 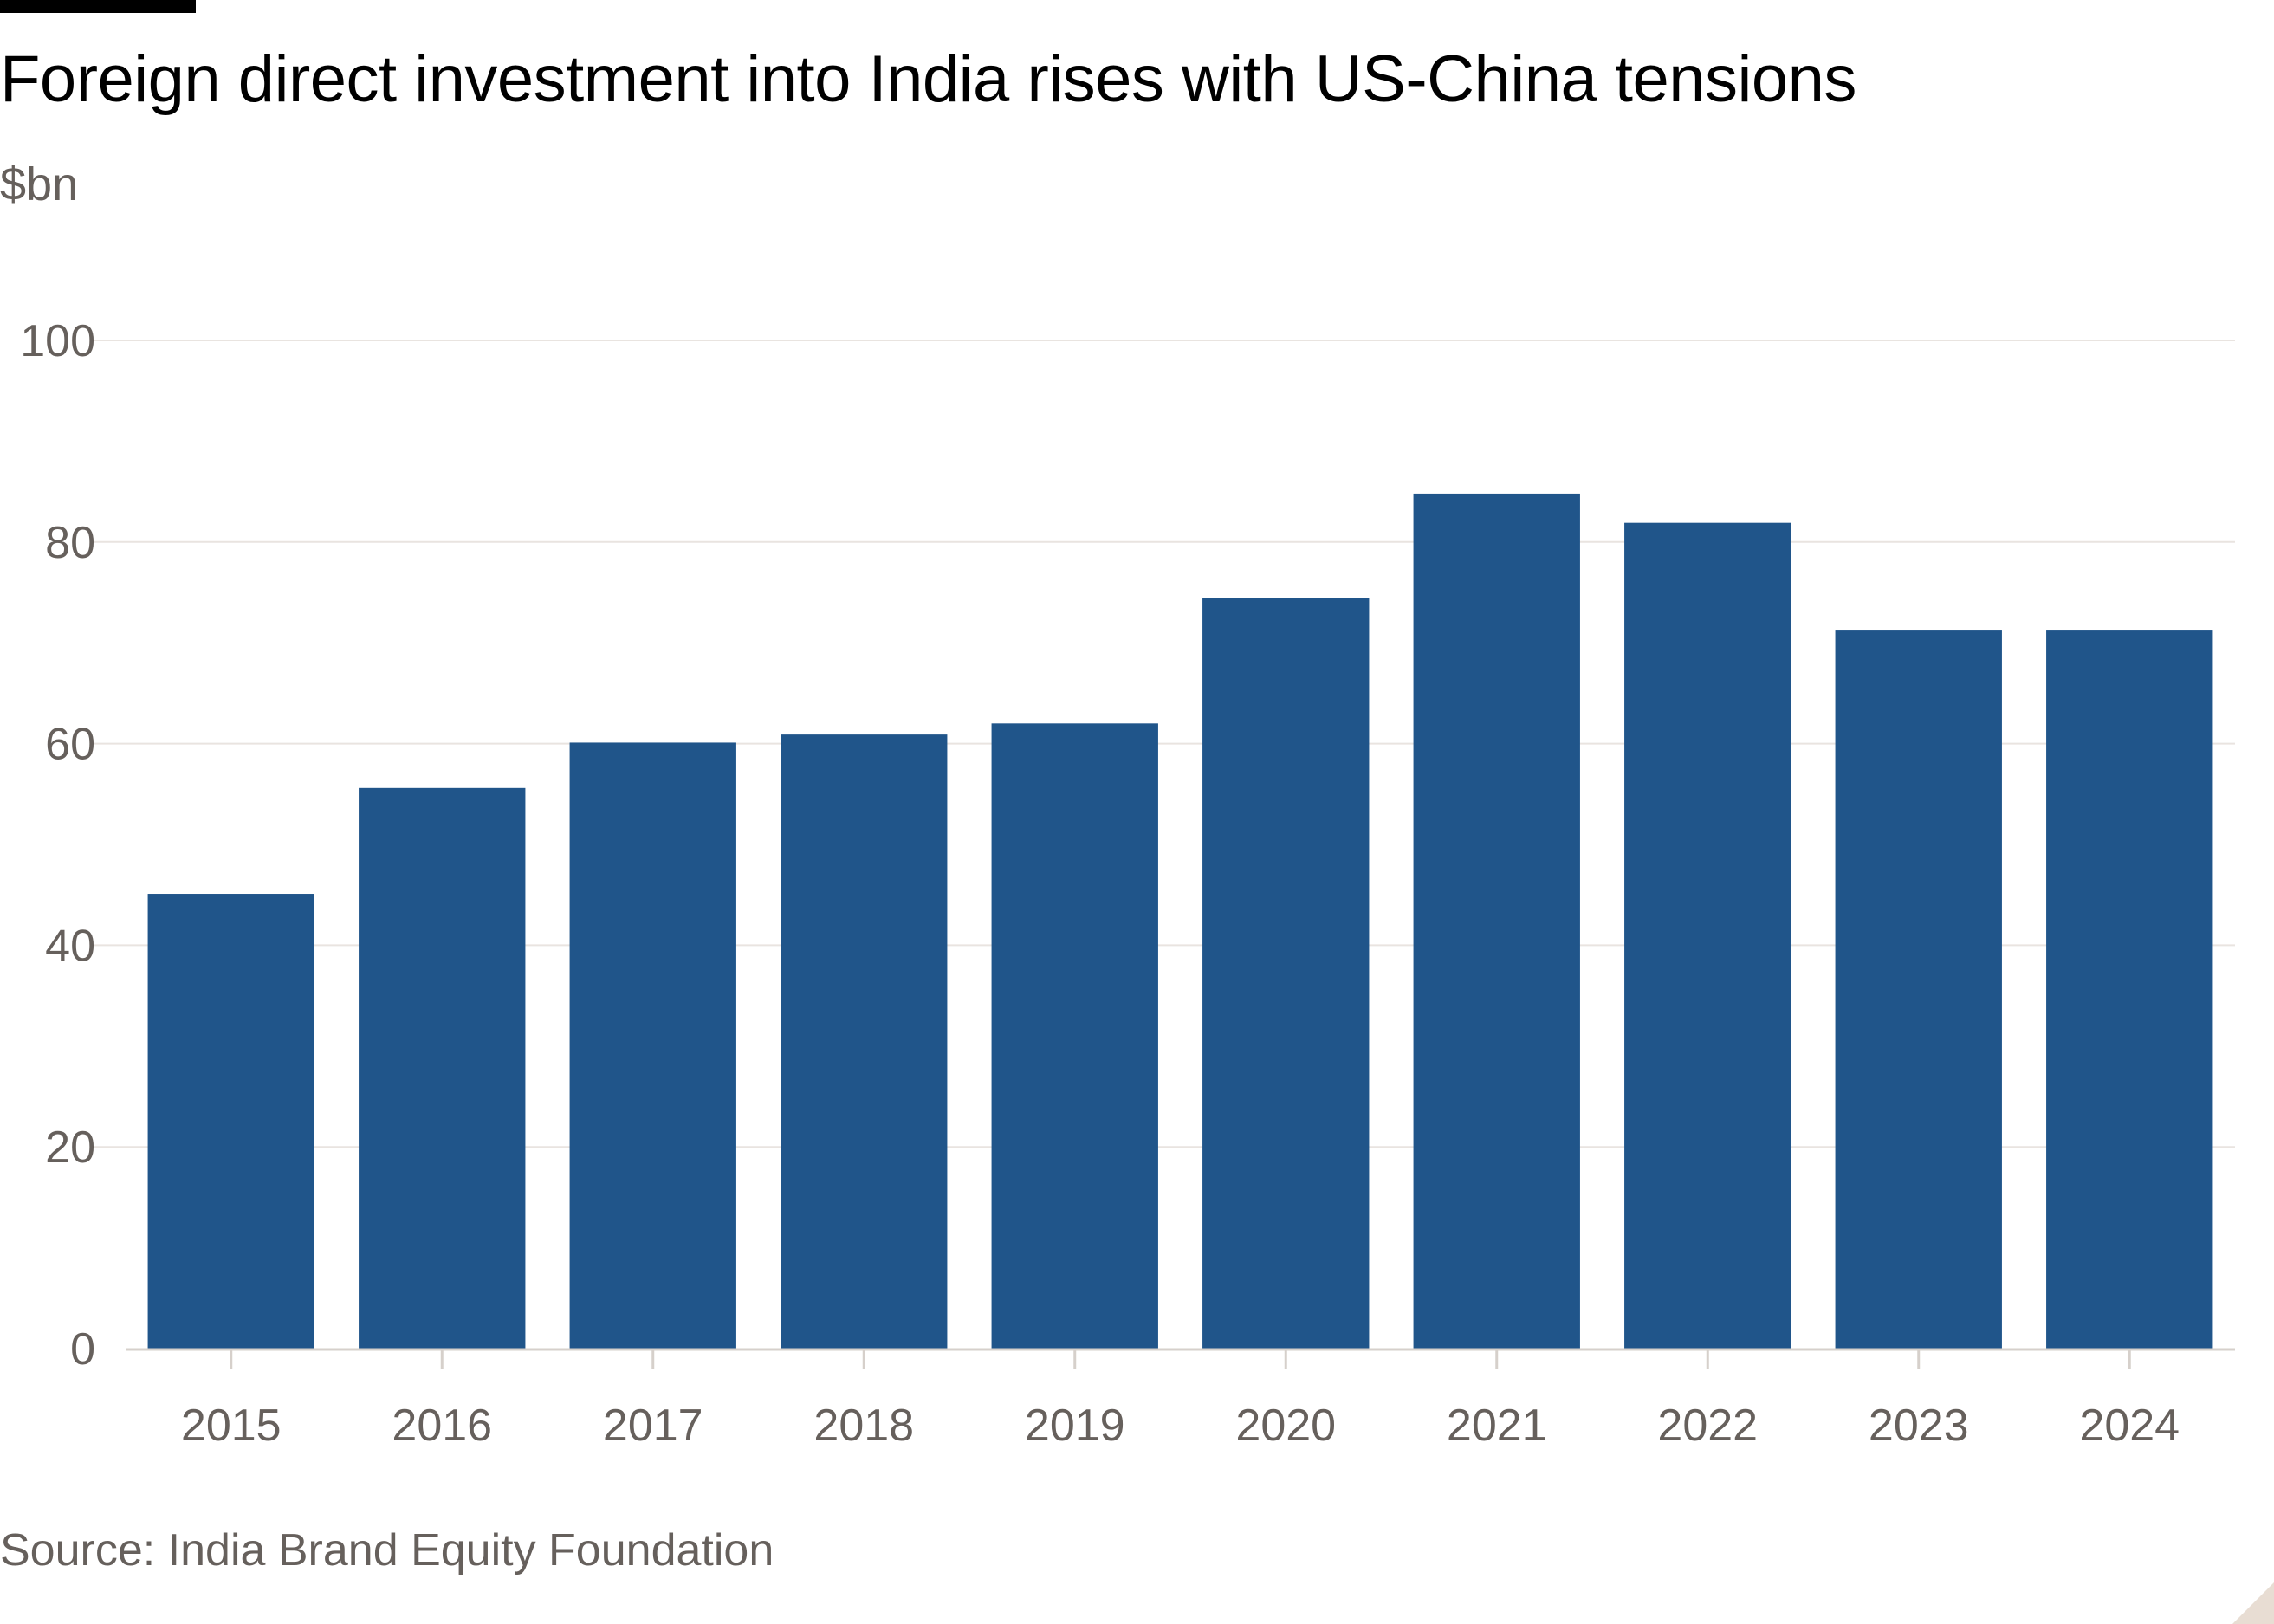 What do you see at coordinates (653, 1426) in the screenshot?
I see `x-tick-label: 2017` at bounding box center [653, 1426].